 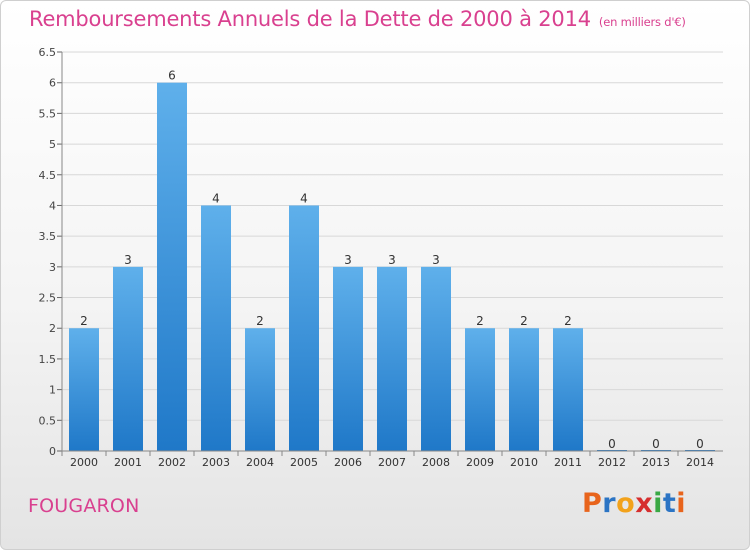 What do you see at coordinates (642, 22) in the screenshot?
I see `chart-unit: (en milliers d'€)` at bounding box center [642, 22].